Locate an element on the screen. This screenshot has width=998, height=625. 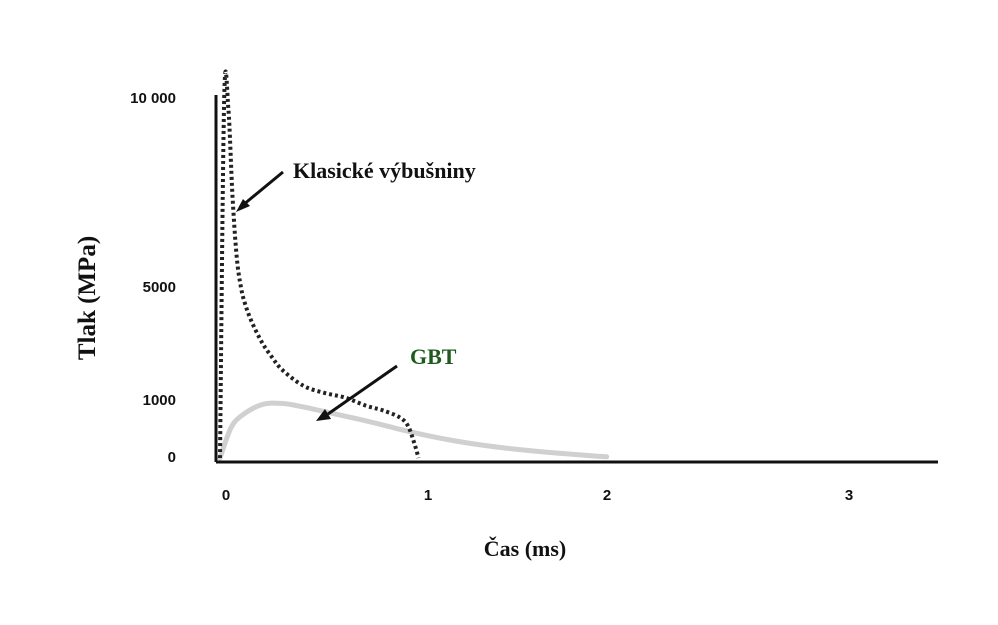
series-line-gbt is located at coordinates (413, 430).